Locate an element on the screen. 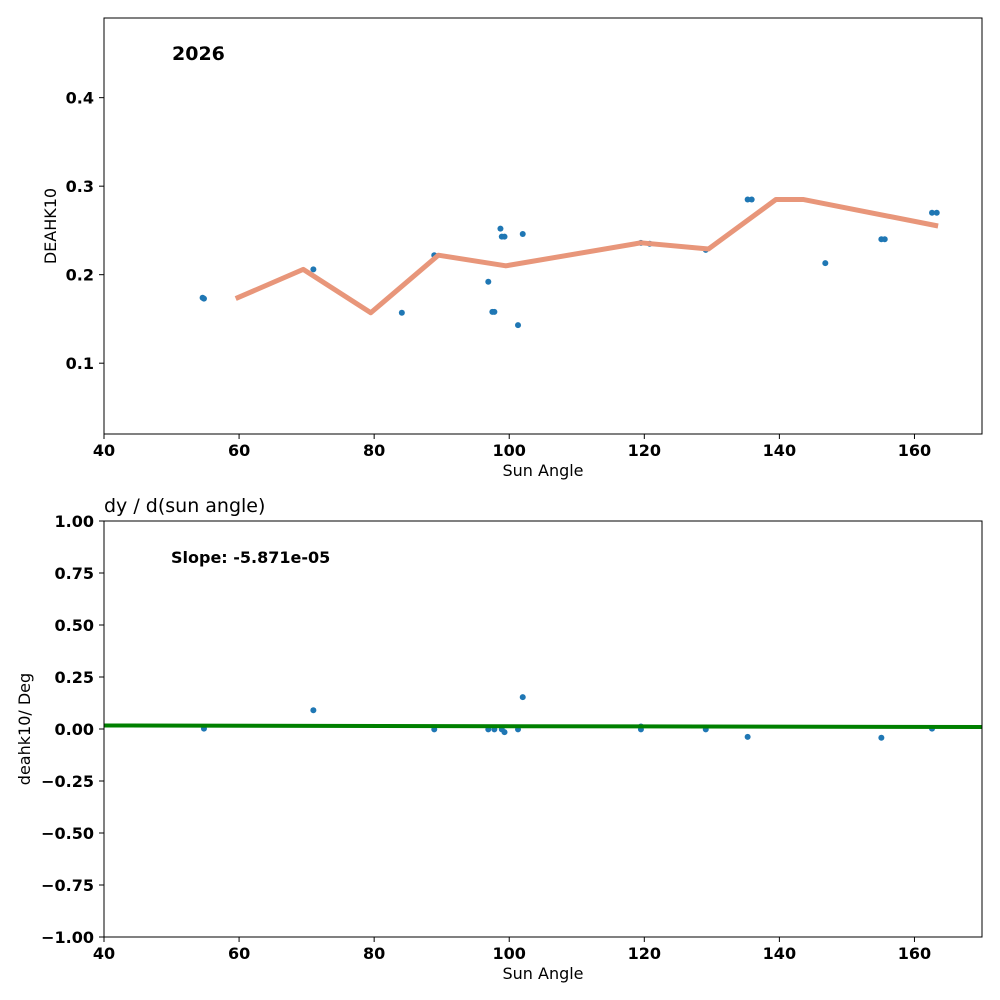 The height and width of the screenshot is (1000, 1000). plot-annotation: 2026 is located at coordinates (198, 54).